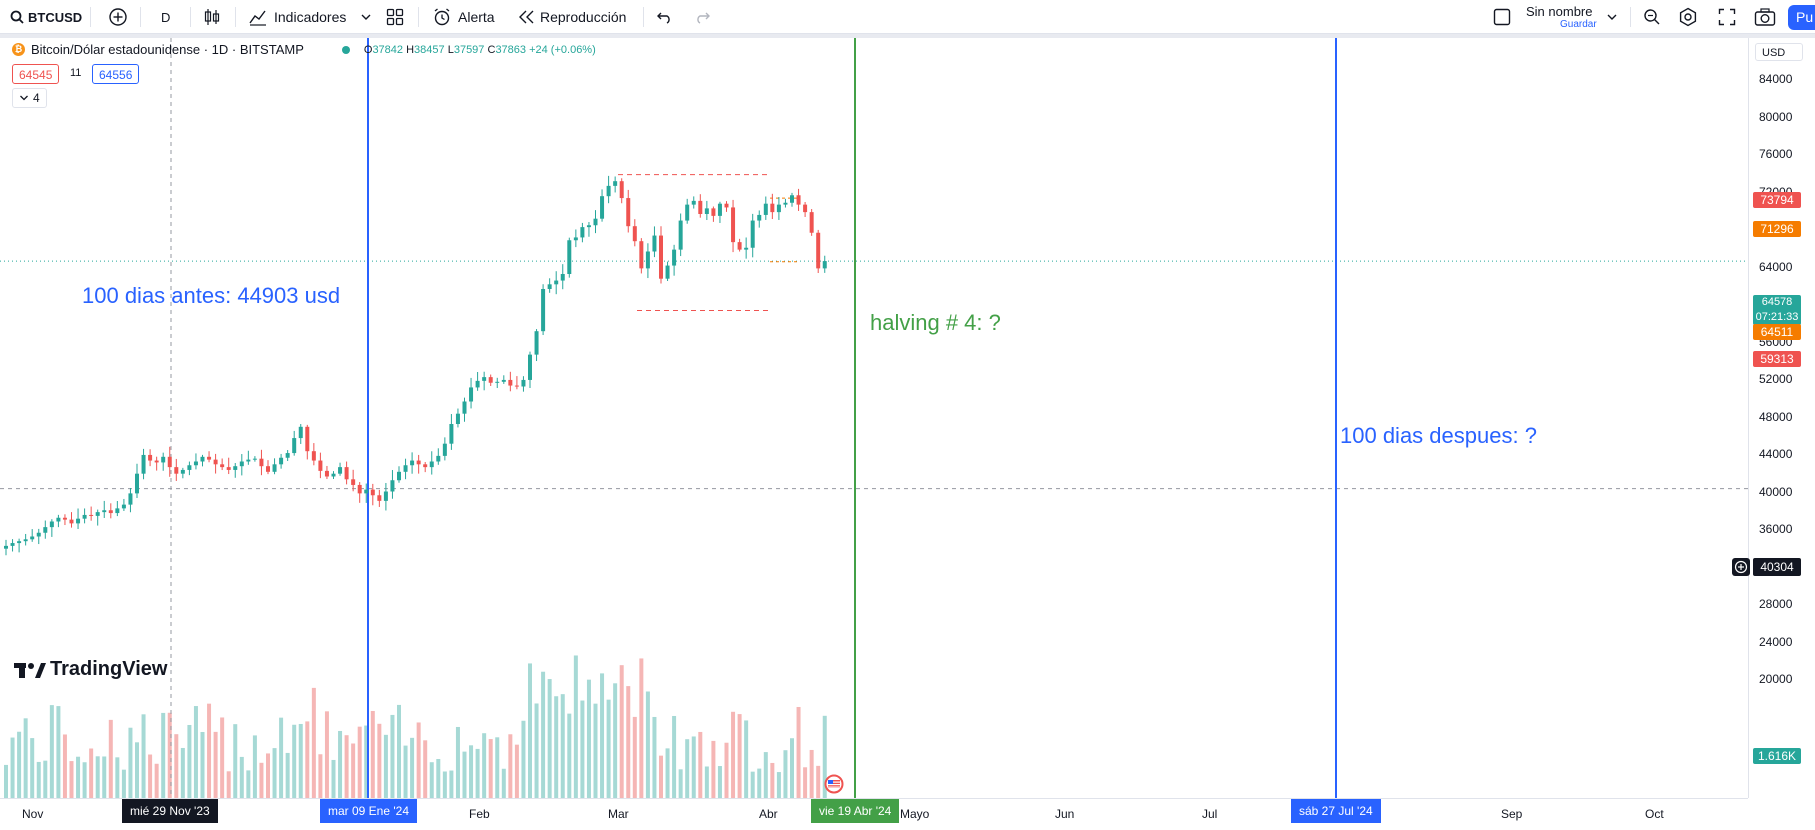 The height and width of the screenshot is (830, 1815). Describe the element at coordinates (1688, 17) in the screenshot. I see `settings-button` at that location.